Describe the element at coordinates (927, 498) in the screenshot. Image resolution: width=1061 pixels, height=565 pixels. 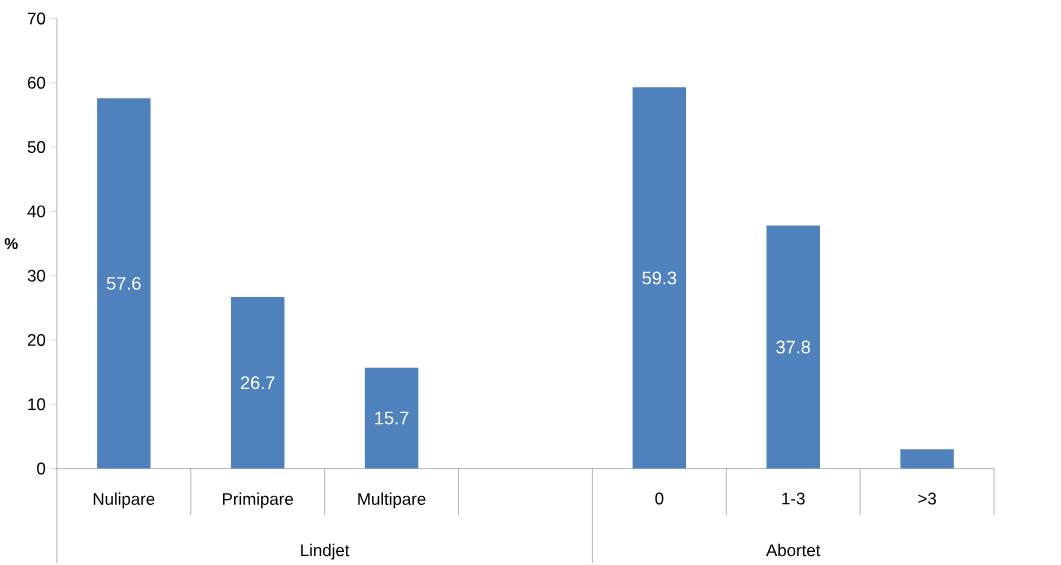
I see `x-tick-label: >3` at that location.